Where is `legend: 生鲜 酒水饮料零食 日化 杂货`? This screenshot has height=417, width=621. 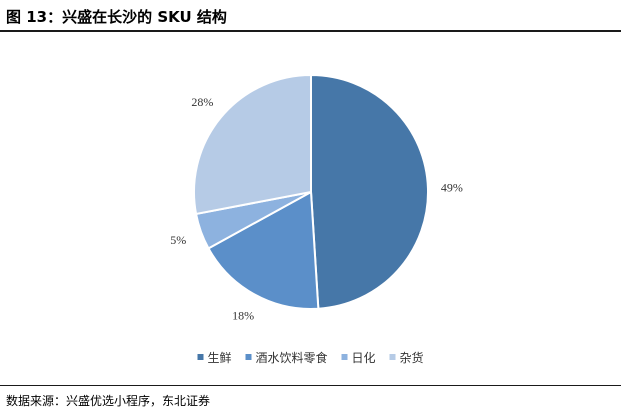 legend: 生鲜 酒水饮料零食 日化 杂货 is located at coordinates (310, 357).